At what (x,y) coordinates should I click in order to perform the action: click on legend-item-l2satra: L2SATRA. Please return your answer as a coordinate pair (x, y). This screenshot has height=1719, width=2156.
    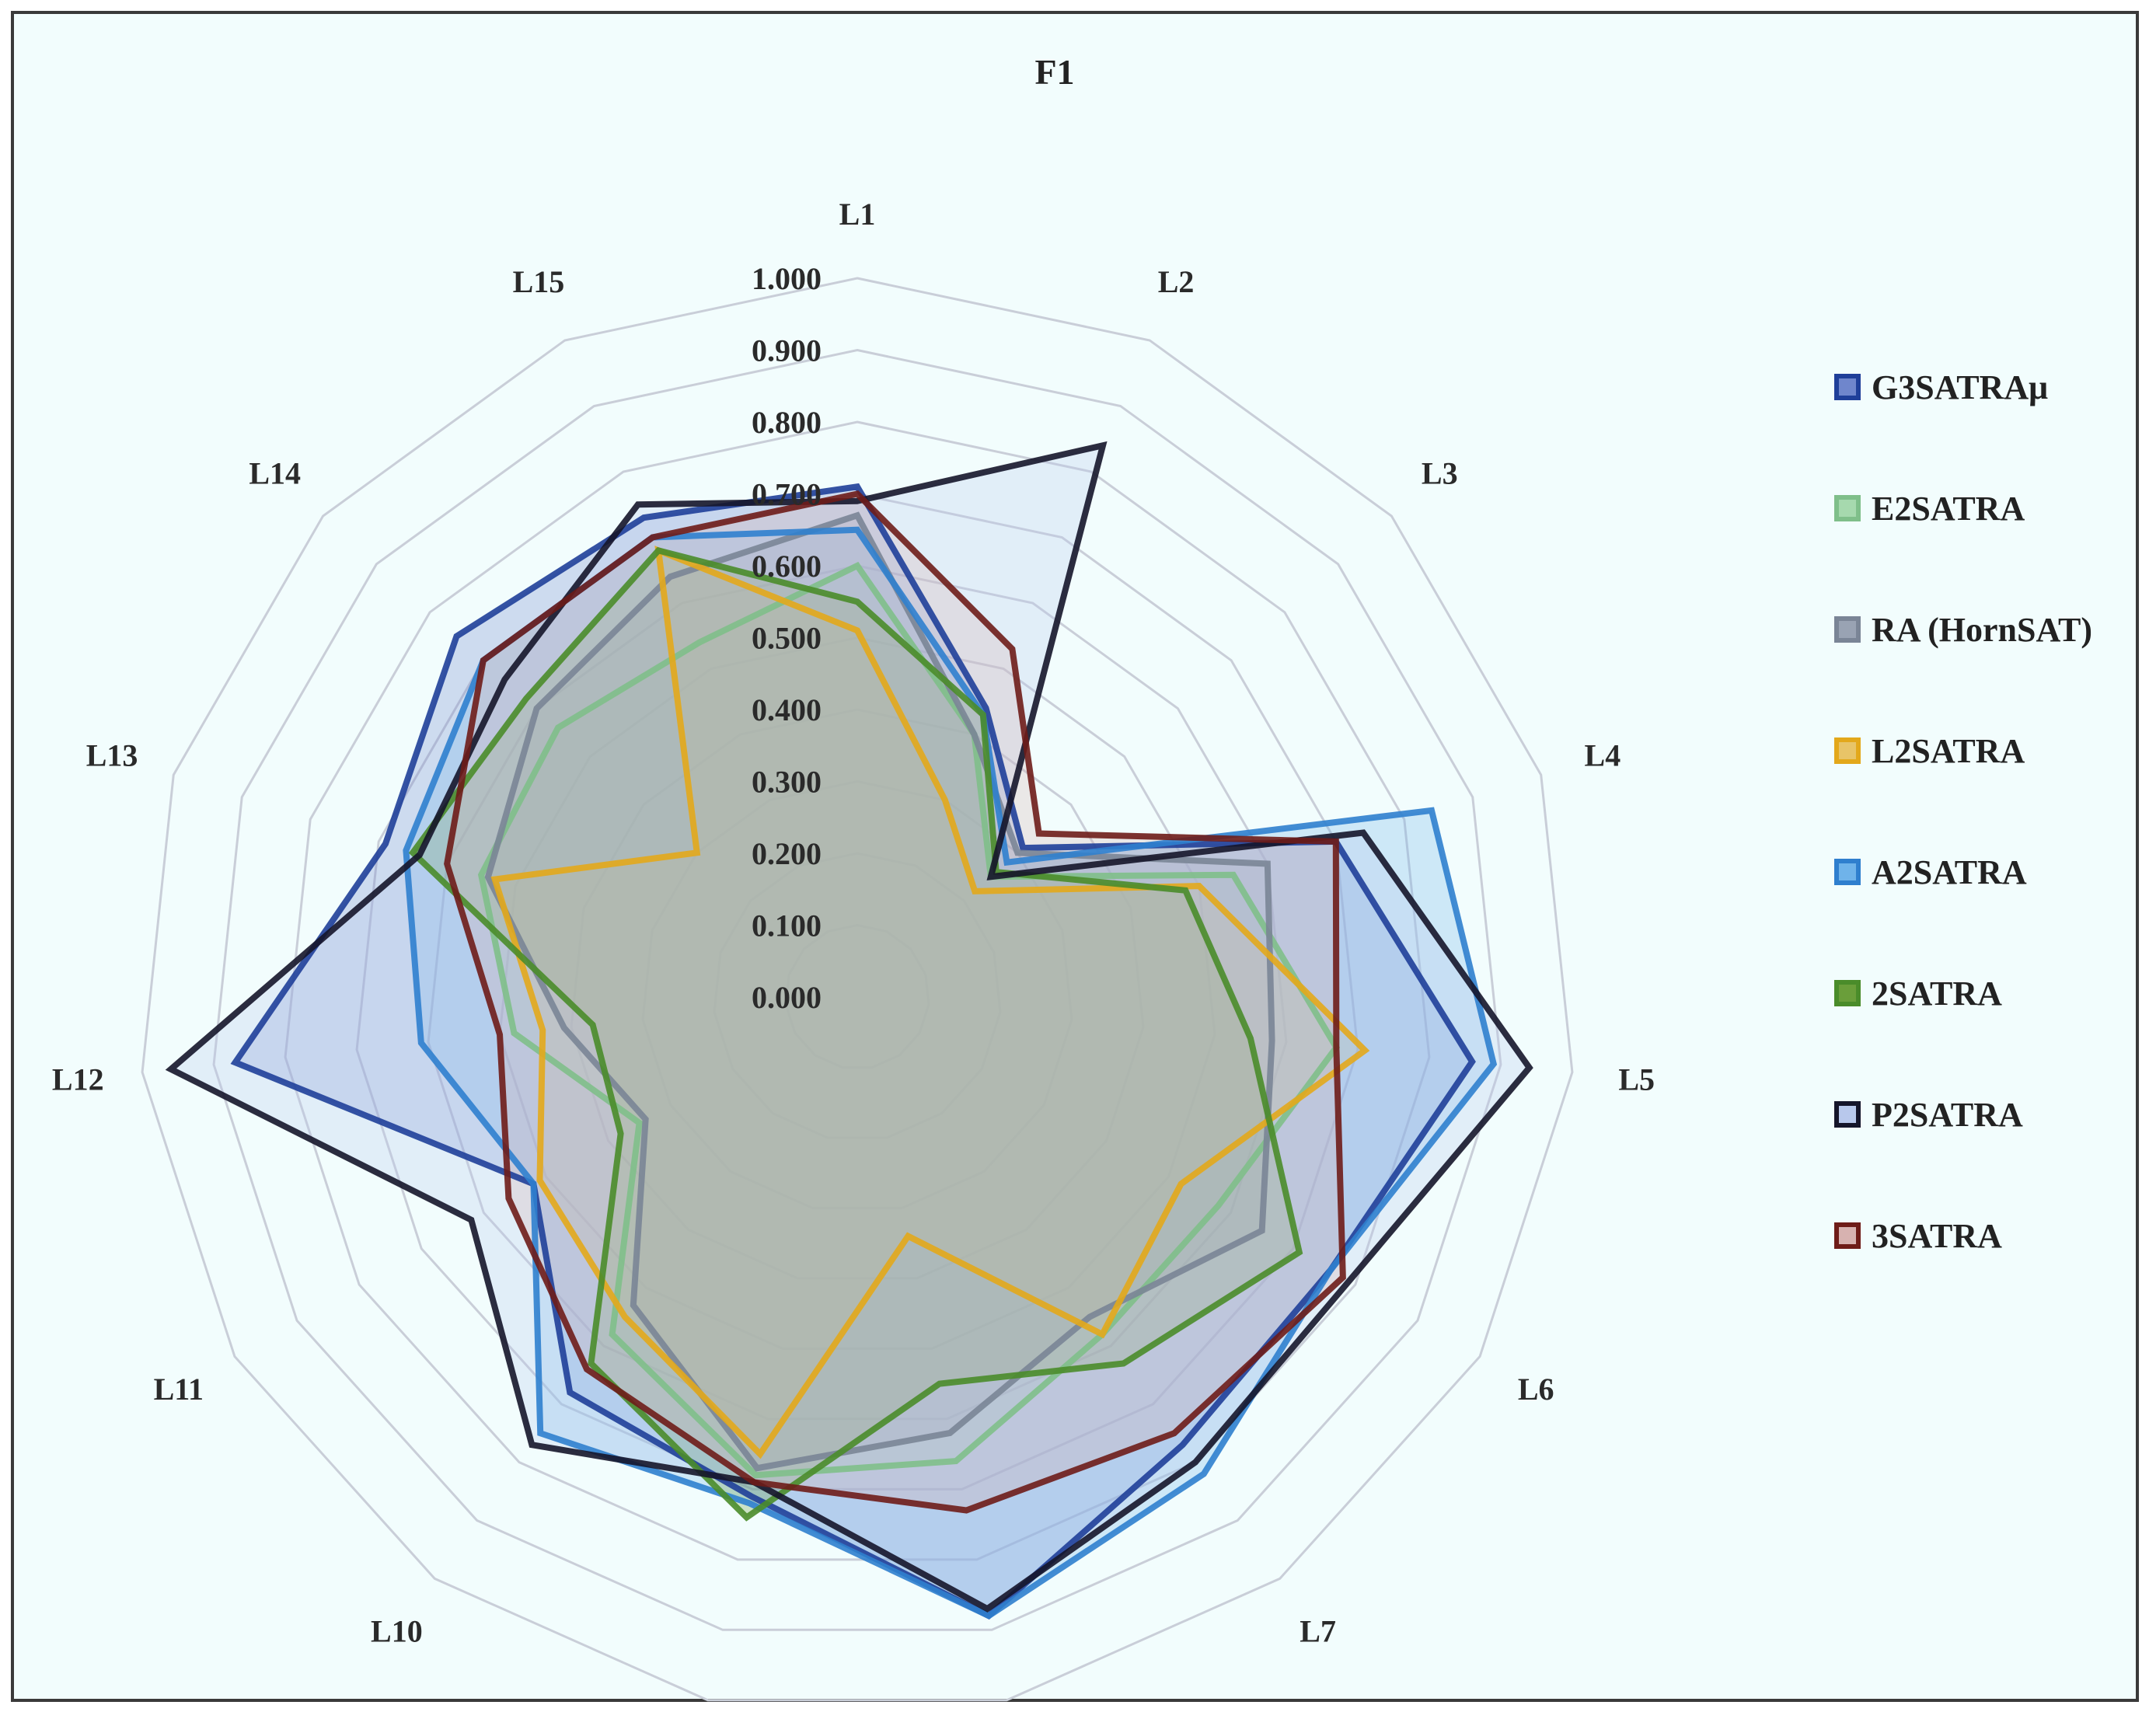
    Looking at the image, I should click on (1963, 750).